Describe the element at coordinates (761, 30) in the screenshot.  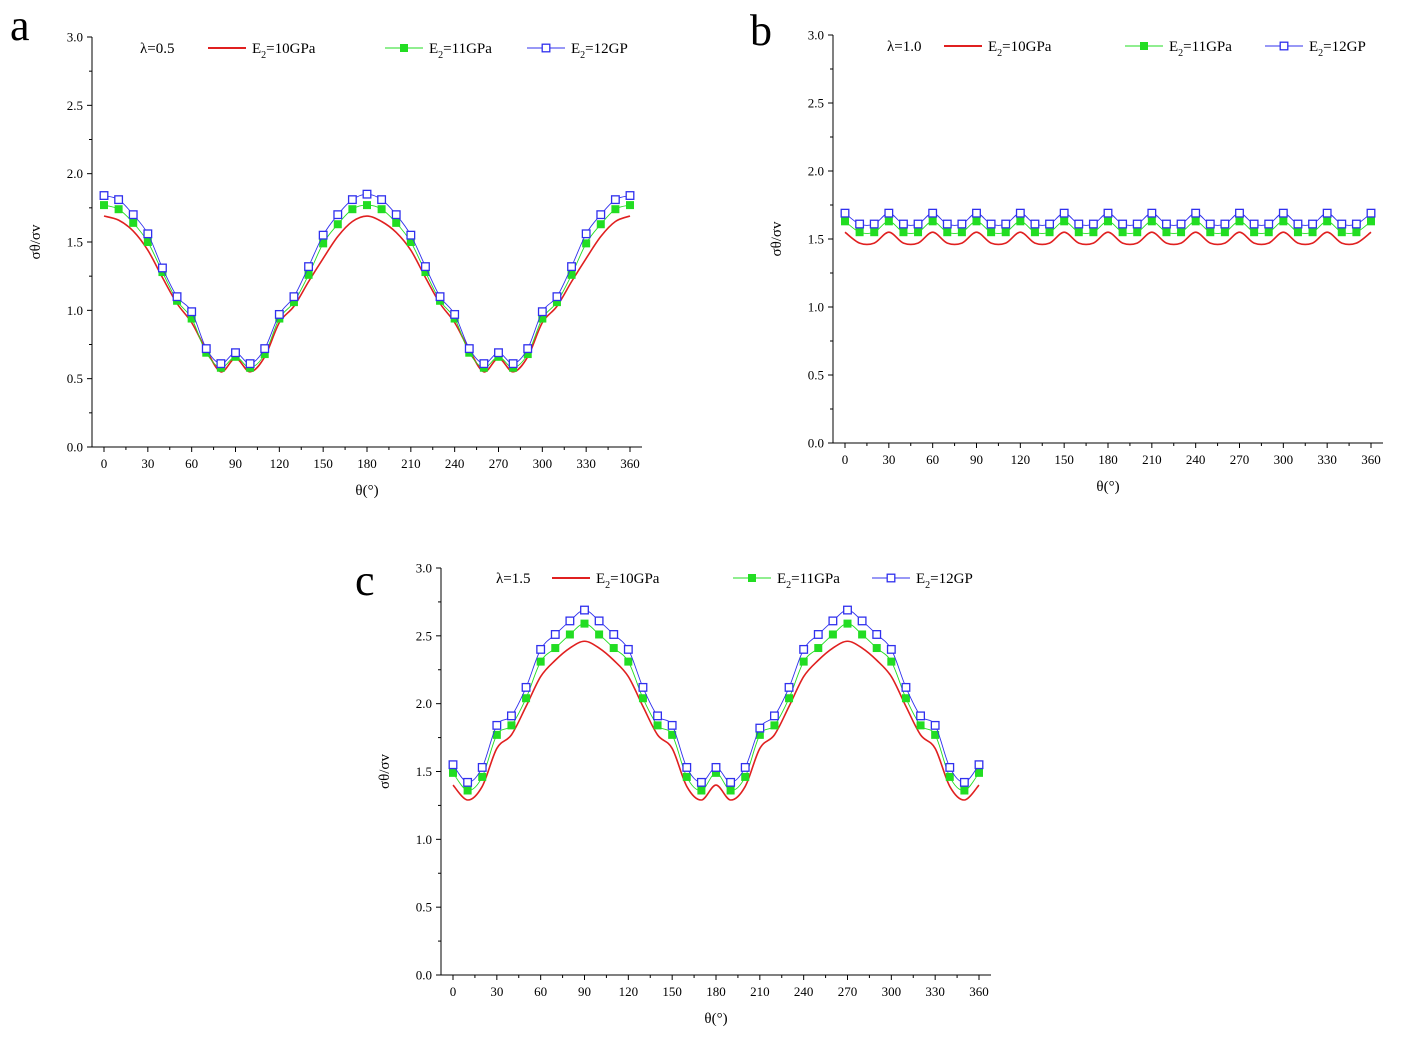
I see `panel-letter: b` at that location.